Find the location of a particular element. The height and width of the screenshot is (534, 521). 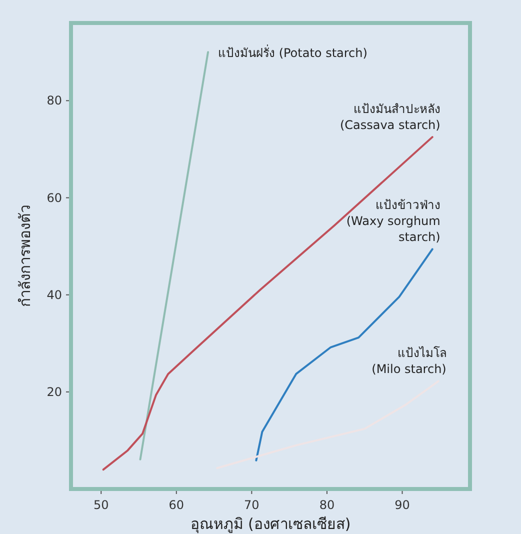

x-tick-label: 80 is located at coordinates (327, 505).